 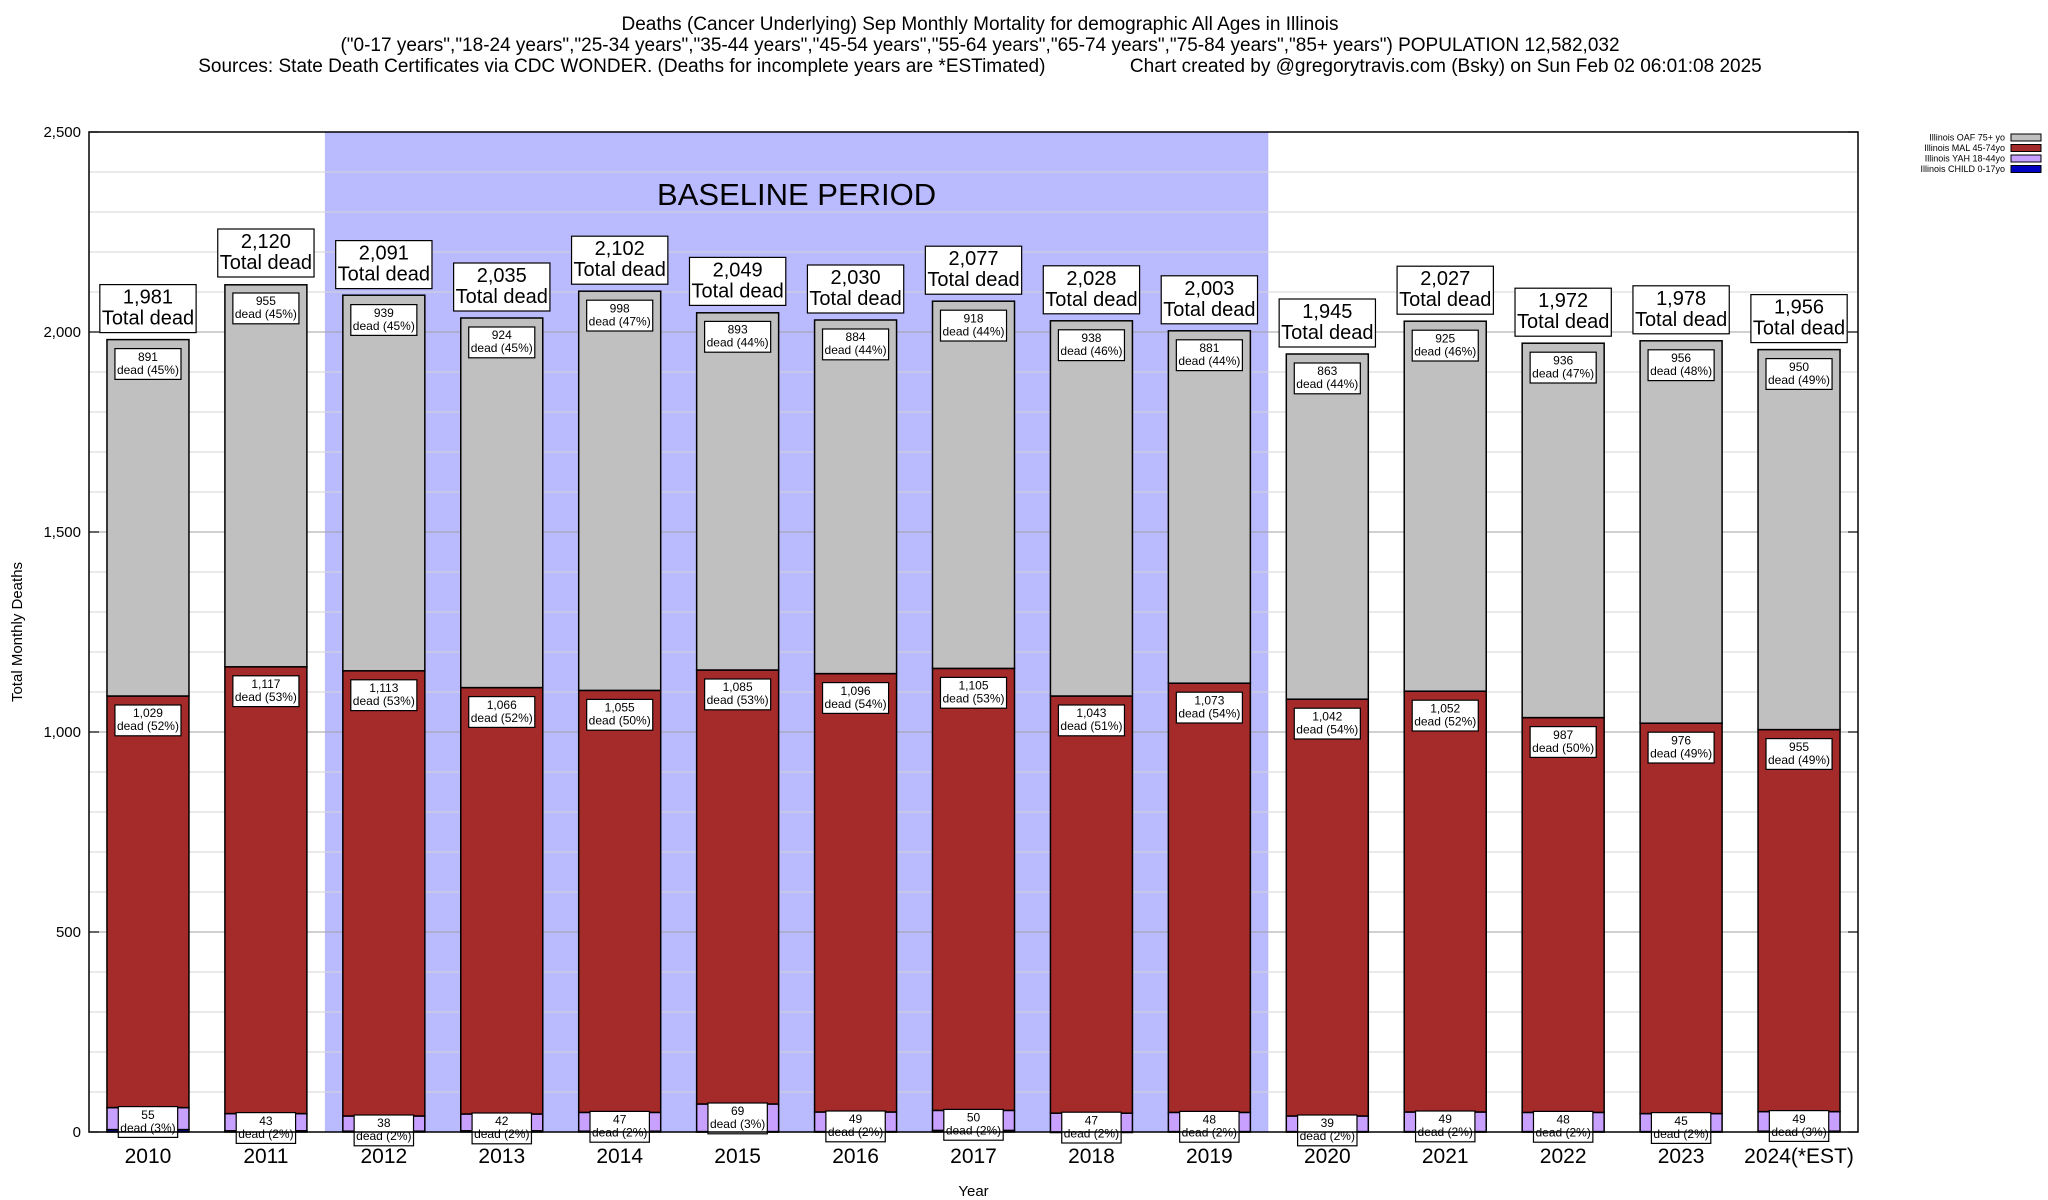 I want to click on label-oaf-line: 998, so click(x=620, y=308).